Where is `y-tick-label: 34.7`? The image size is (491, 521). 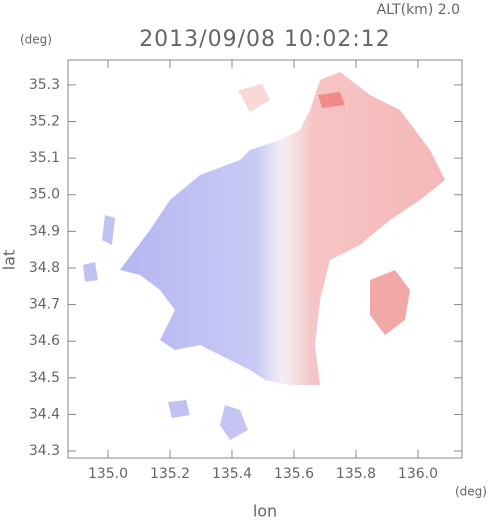
y-tick-label: 34.7 is located at coordinates (44, 305).